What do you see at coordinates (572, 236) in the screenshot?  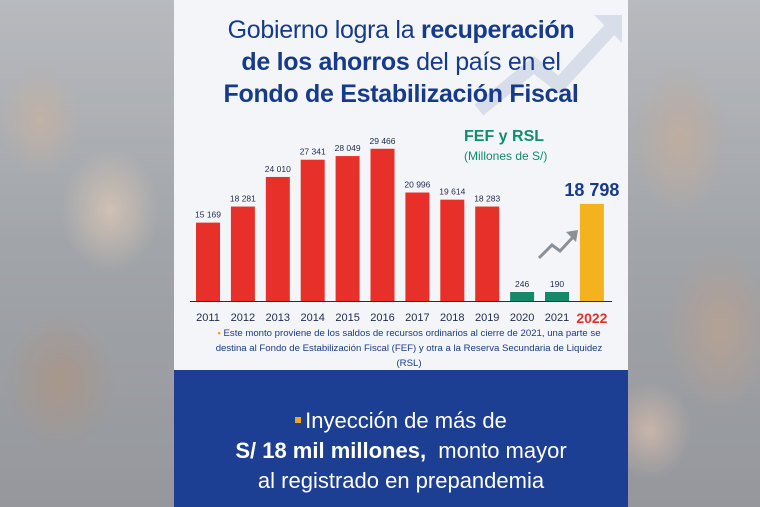 I see `trend-up-arrowhead-icon` at bounding box center [572, 236].